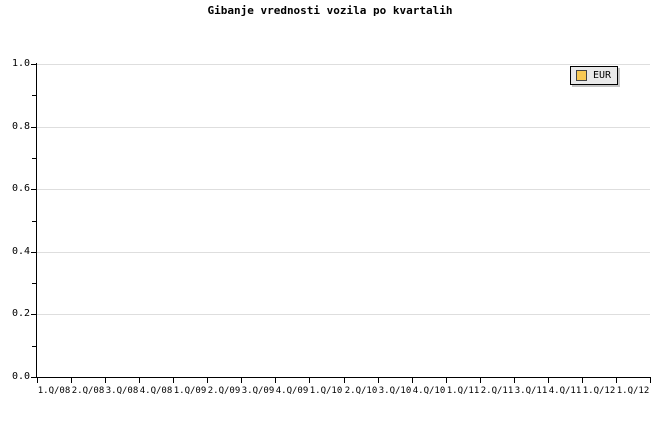 This screenshot has height=440, width=660. What do you see at coordinates (292, 391) in the screenshot?
I see `x-axis-label: 4.Q/09` at bounding box center [292, 391].